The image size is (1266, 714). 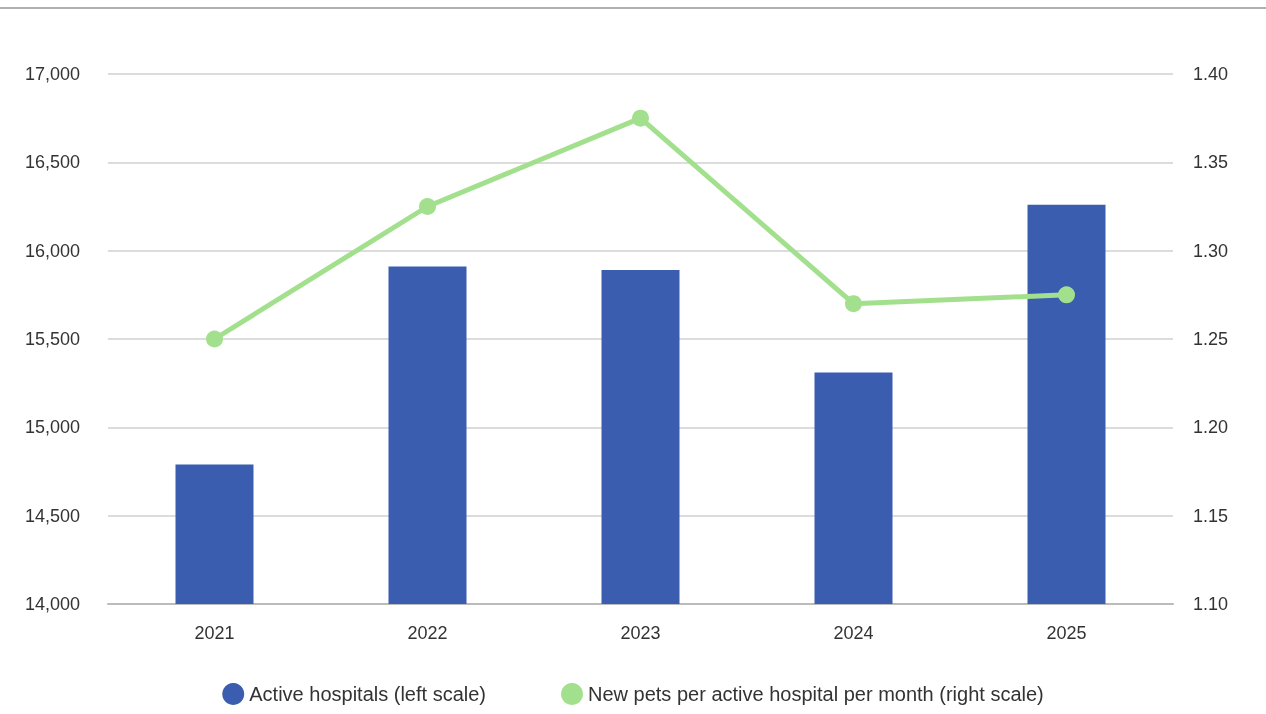 What do you see at coordinates (368, 694) in the screenshot?
I see `legend-label: Active hospitals (left scale)` at bounding box center [368, 694].